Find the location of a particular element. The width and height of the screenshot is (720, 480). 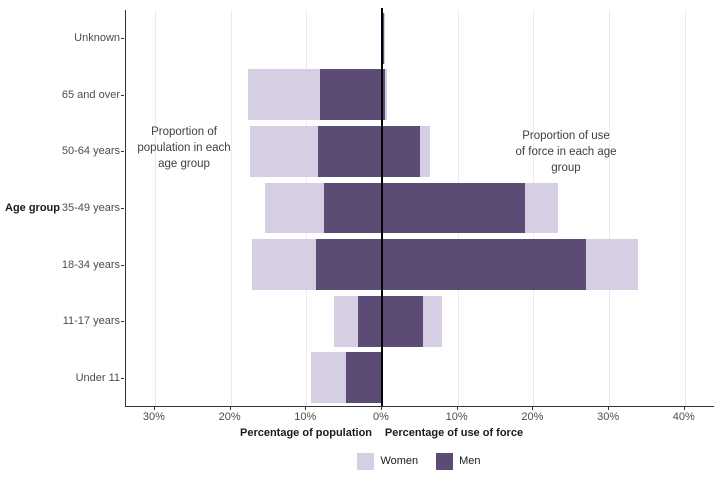

annotation-line: of force in each age is located at coordinates (566, 152).